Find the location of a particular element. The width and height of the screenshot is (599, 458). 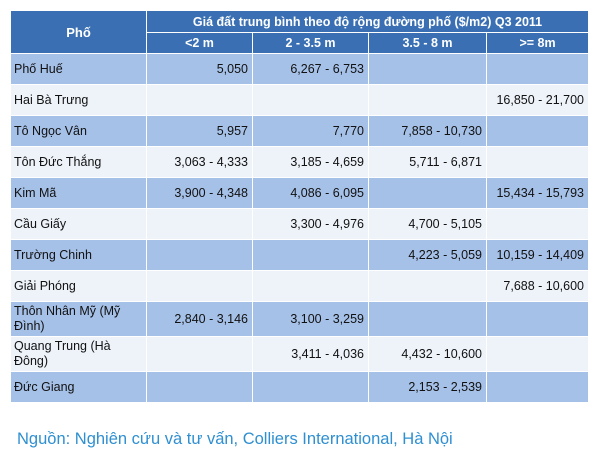

price-cell: 4,086 - 6,095 is located at coordinates (310, 193).